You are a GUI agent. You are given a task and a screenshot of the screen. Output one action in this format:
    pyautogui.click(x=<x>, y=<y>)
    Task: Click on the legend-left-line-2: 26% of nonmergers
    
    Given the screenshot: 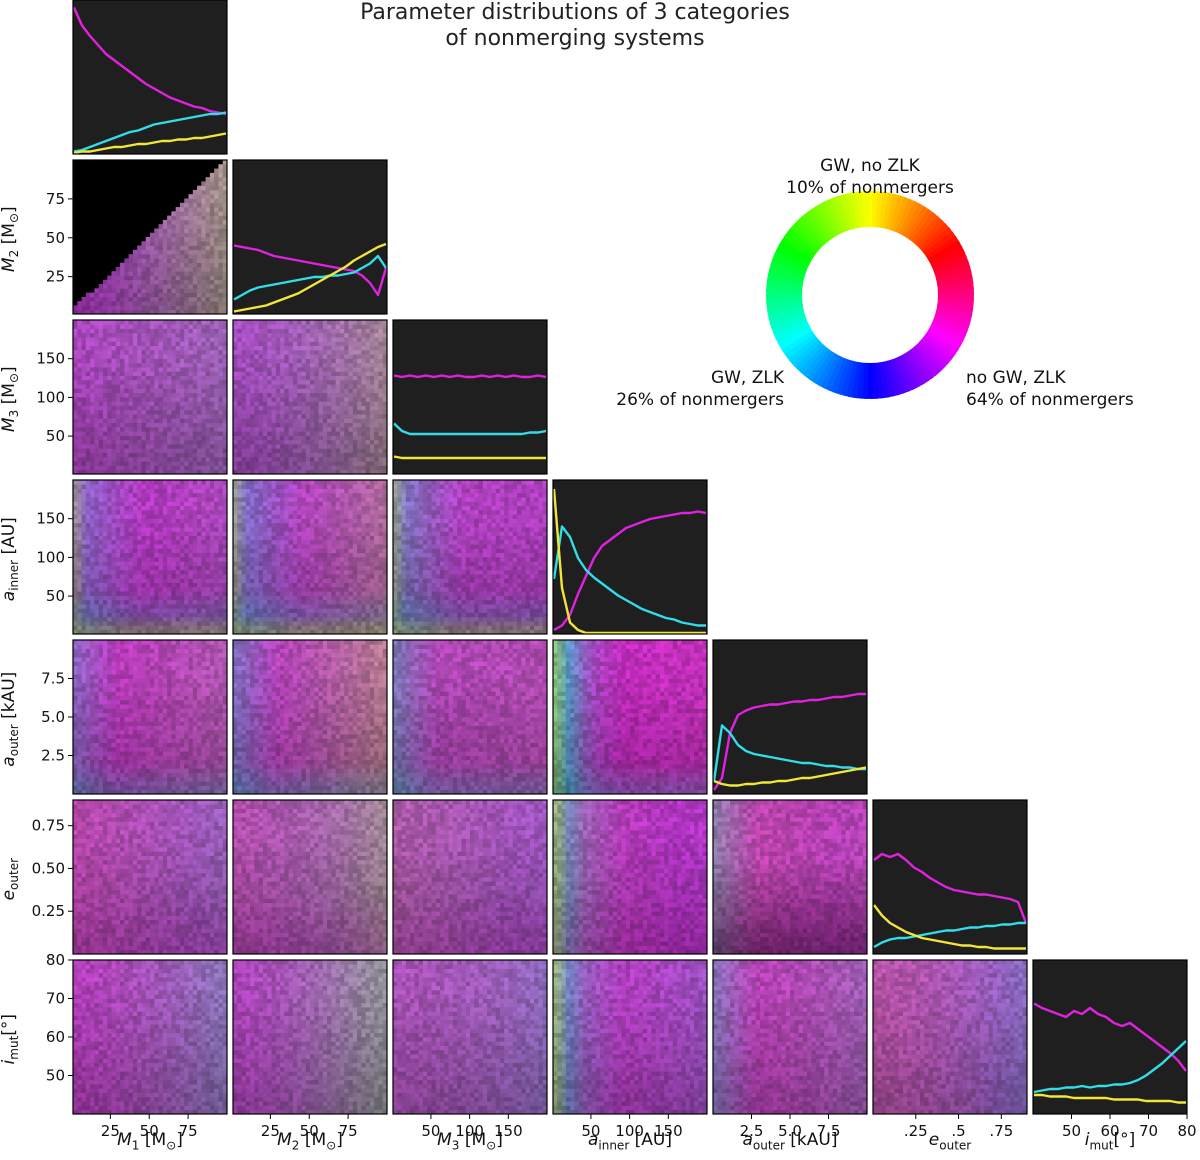 What is the action you would take?
    pyautogui.click(x=681, y=400)
    